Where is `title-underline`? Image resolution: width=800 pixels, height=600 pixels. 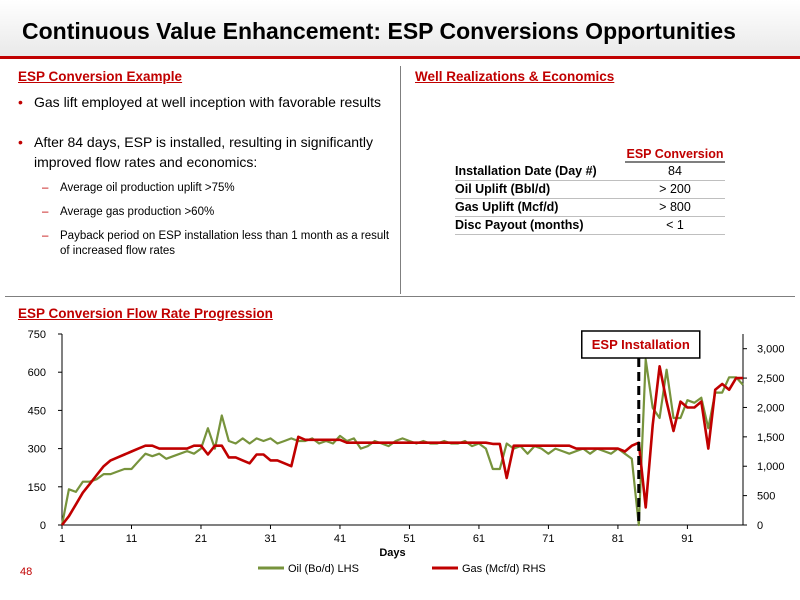 title-underline is located at coordinates (400, 57).